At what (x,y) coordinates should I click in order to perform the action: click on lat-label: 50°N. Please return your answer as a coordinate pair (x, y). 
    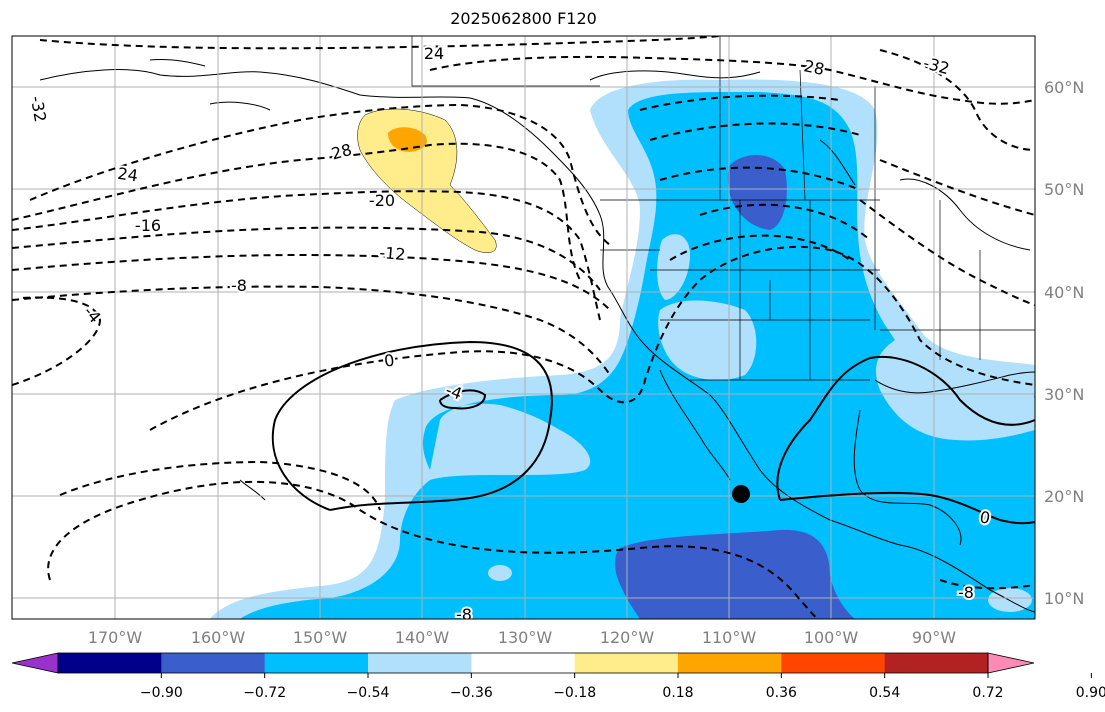
    Looking at the image, I should click on (1064, 189).